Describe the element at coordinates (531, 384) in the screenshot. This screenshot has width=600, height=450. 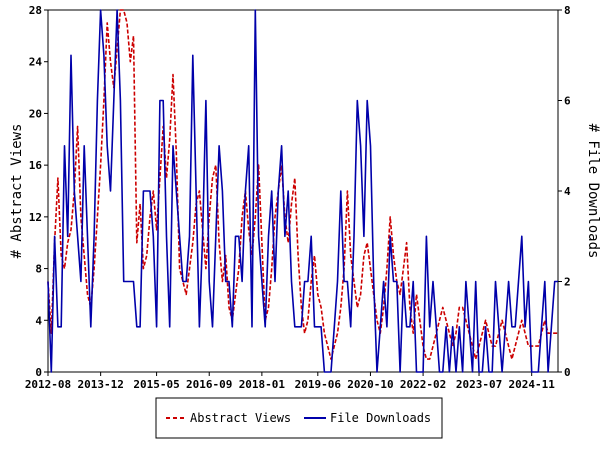
I see `x-tick-label: 2024-11` at that location.